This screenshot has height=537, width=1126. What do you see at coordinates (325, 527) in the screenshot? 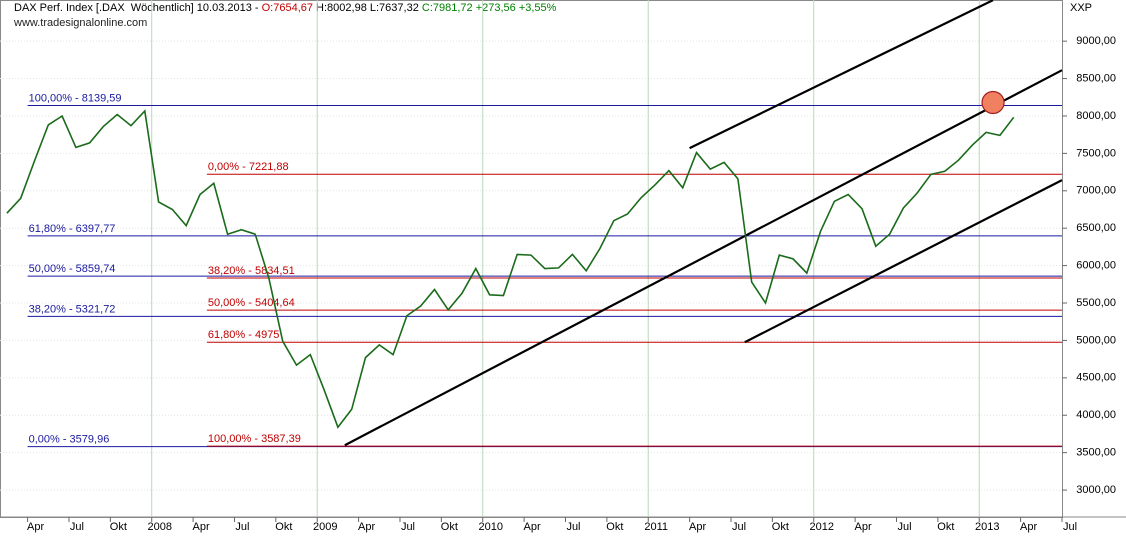
I see `x-tick-label: 2009` at bounding box center [325, 527].